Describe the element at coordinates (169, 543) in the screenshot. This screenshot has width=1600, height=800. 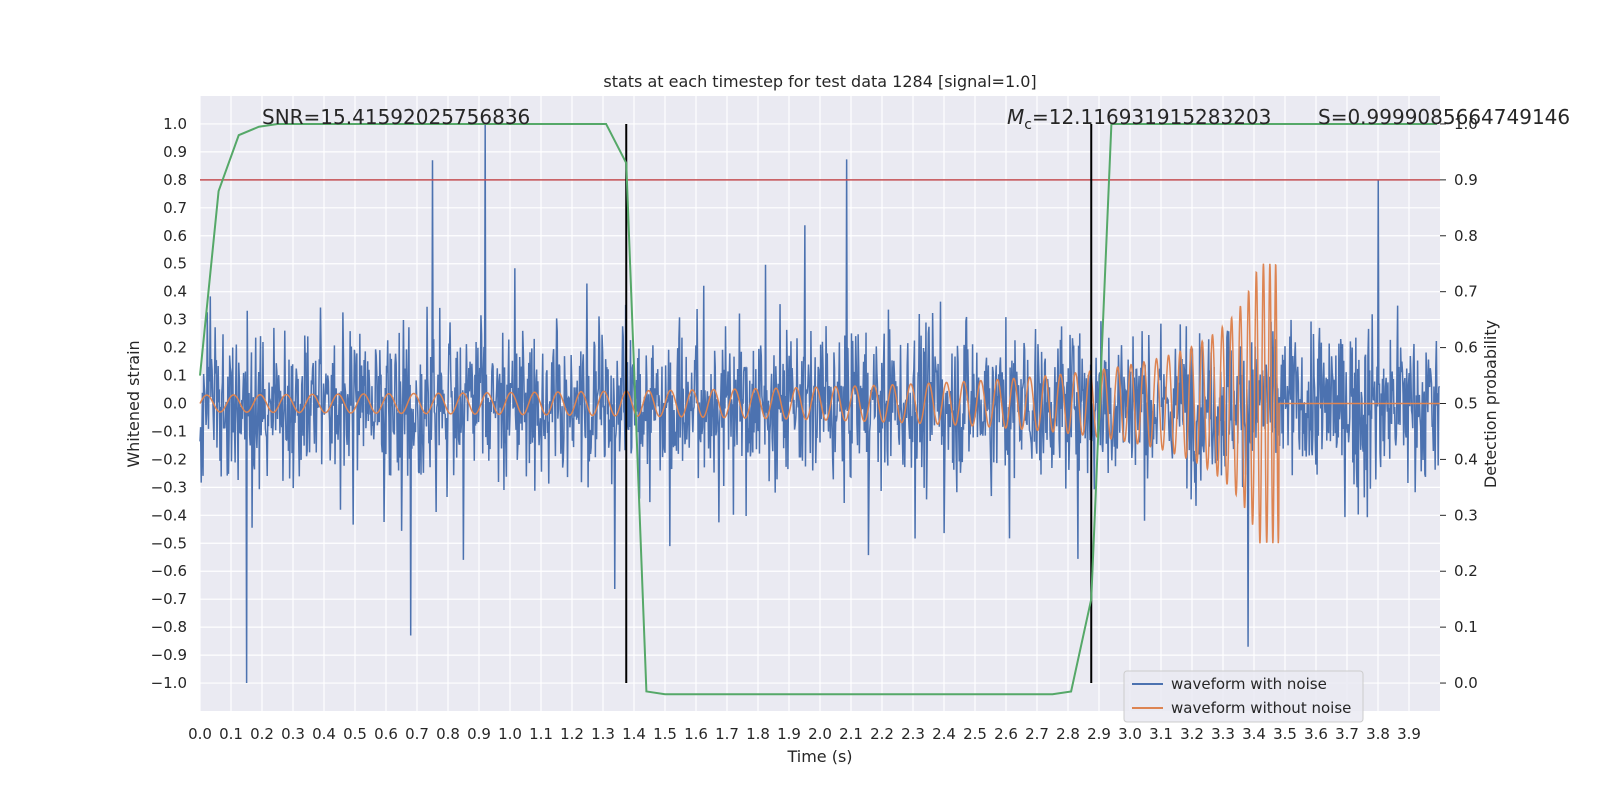
I see `y-tick-label: −0.5` at that location.